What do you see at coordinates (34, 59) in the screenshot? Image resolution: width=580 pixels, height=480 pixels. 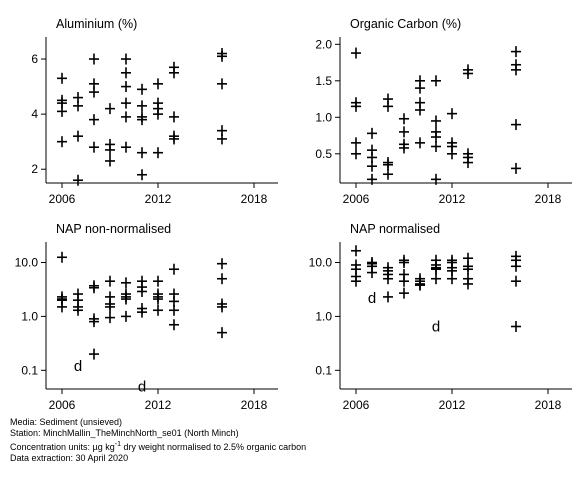 I see `y-tick-label: 6` at bounding box center [34, 59].